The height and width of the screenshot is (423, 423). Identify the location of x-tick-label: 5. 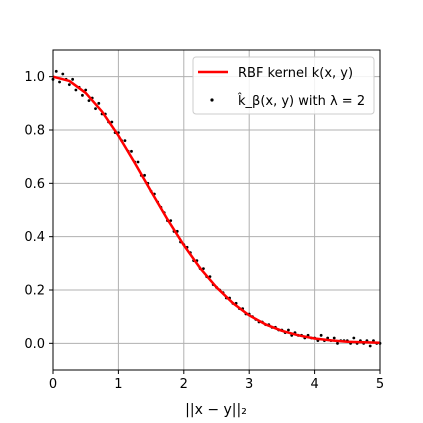
(380, 384).